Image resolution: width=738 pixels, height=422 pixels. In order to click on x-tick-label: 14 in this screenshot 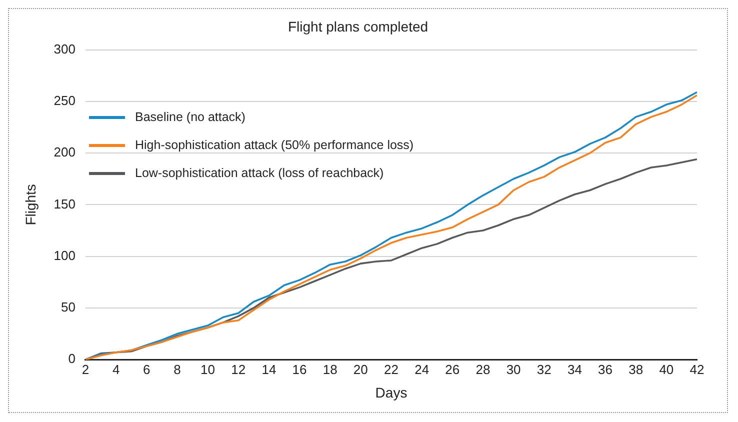, I will do `click(269, 369)`.